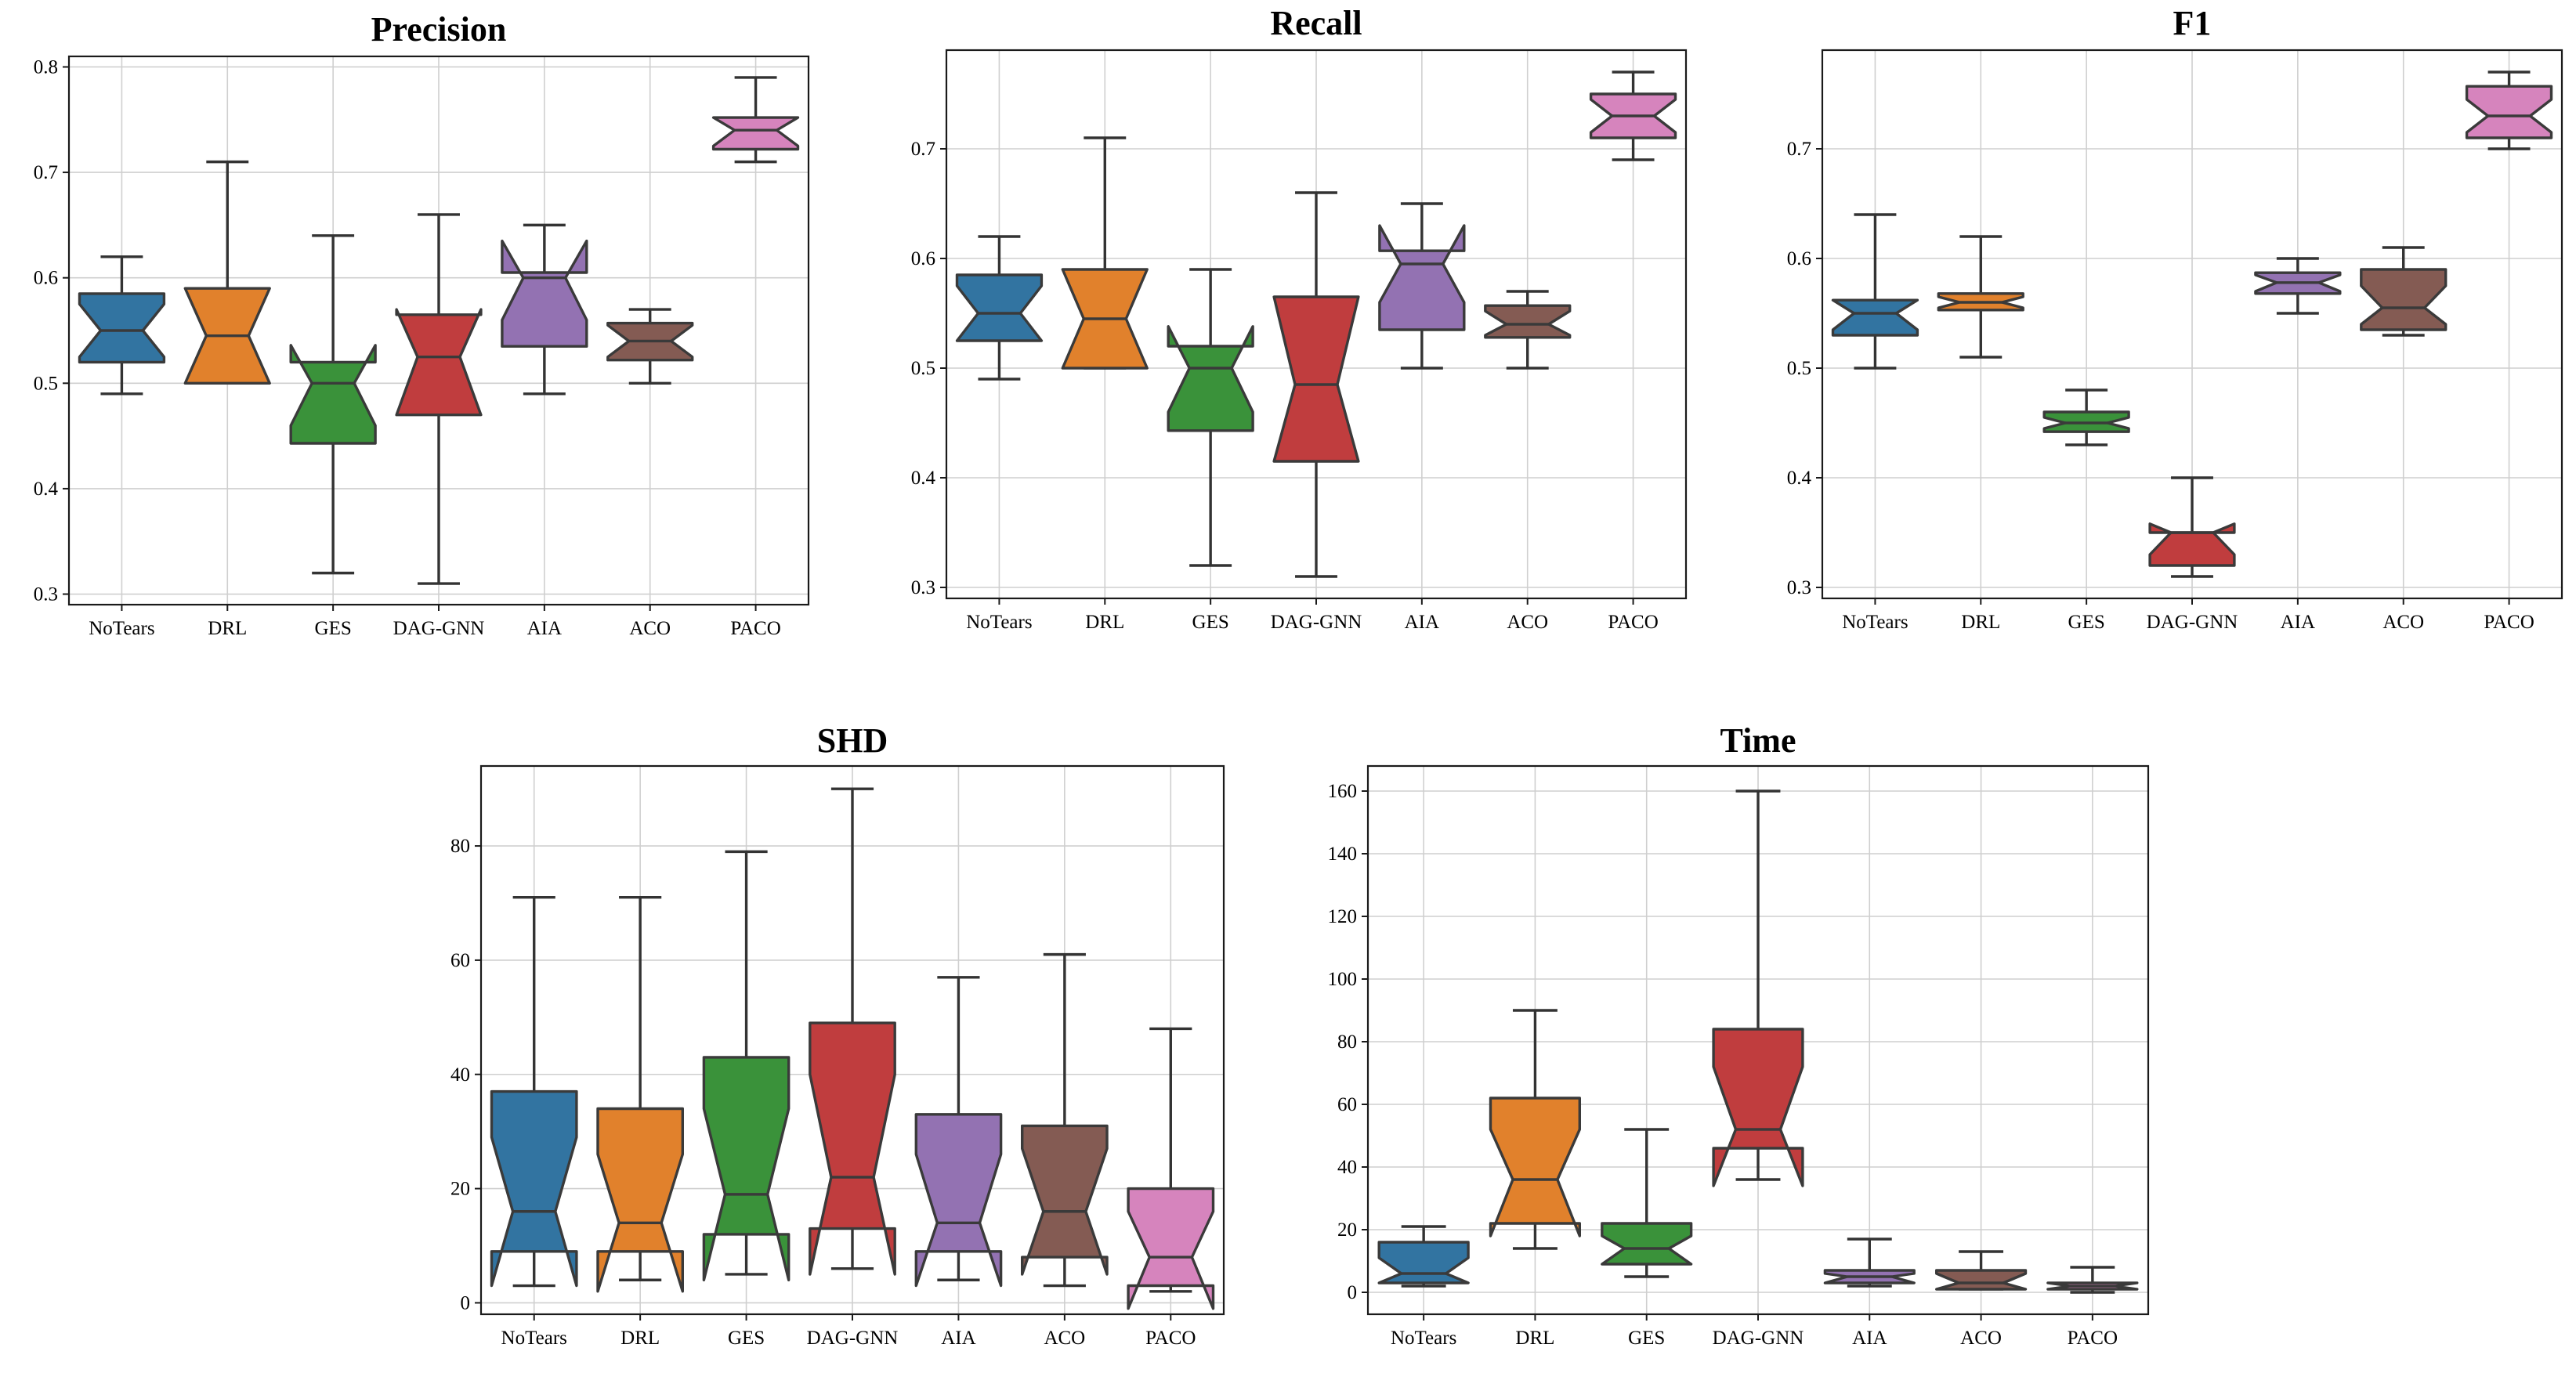 This screenshot has height=1373, width=2576. I want to click on recall-ytick-label: 0.5, so click(923, 369).